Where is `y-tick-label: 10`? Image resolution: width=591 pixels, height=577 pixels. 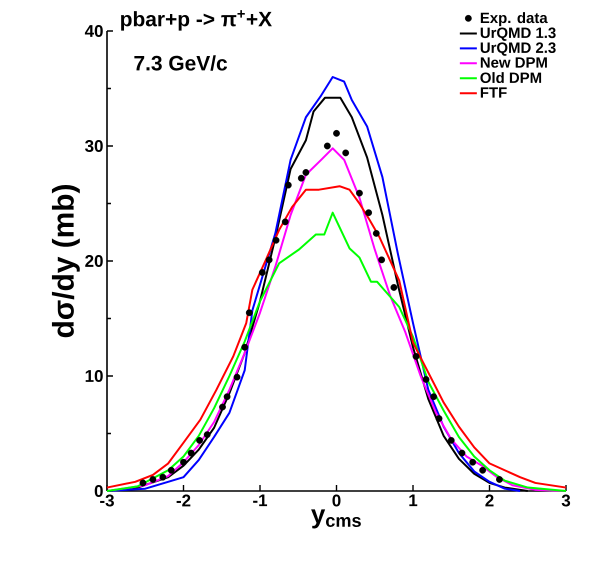 y-tick-label: 10 is located at coordinates (94, 376).